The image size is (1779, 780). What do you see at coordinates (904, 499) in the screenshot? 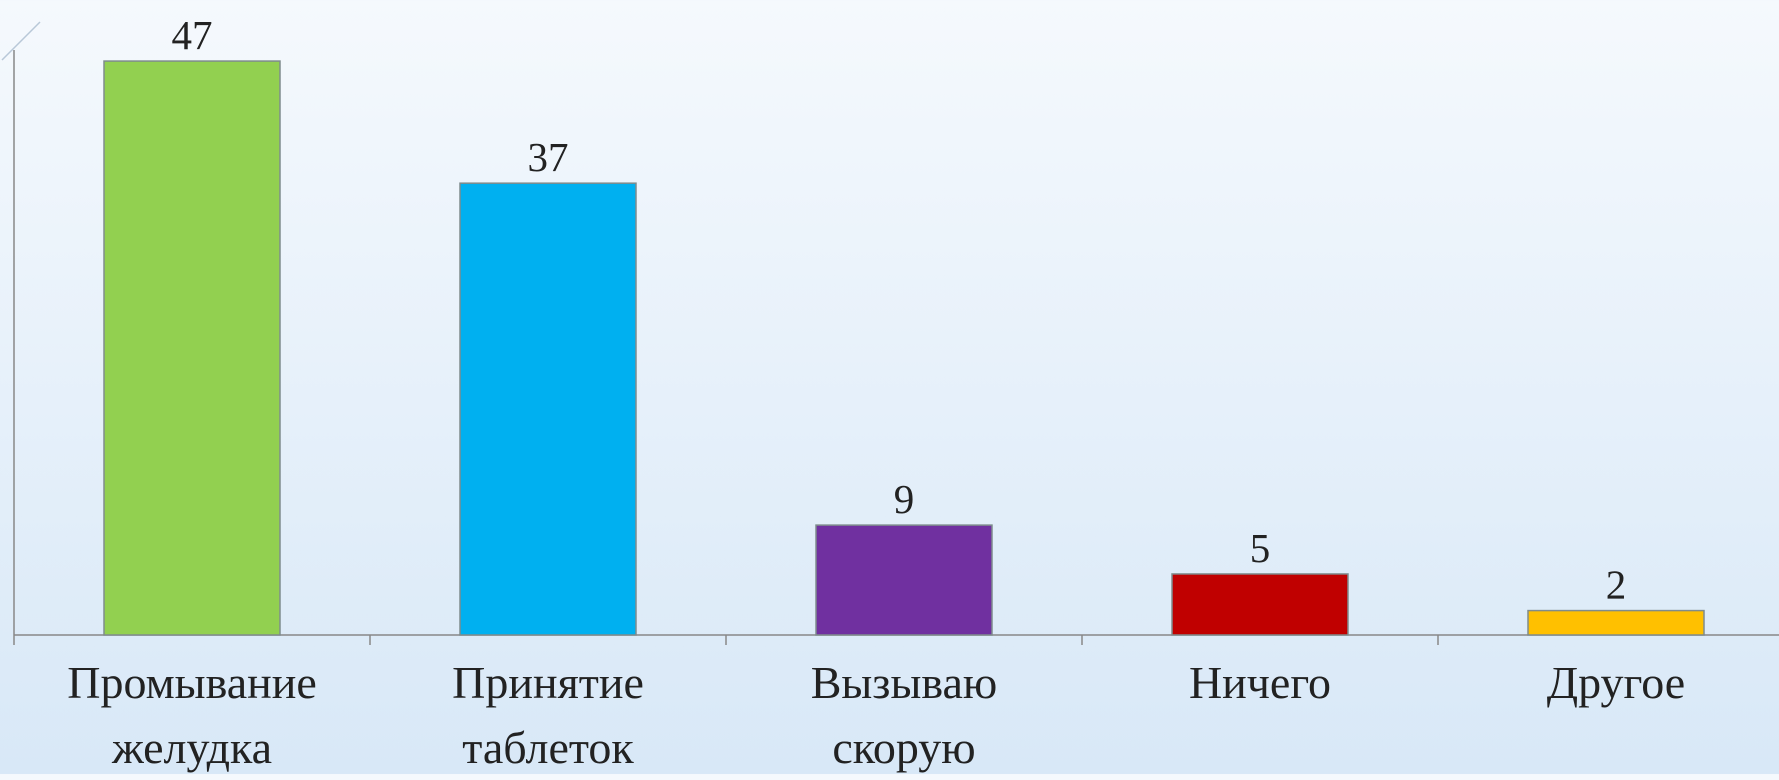
I see `data-label: 9` at bounding box center [904, 499].